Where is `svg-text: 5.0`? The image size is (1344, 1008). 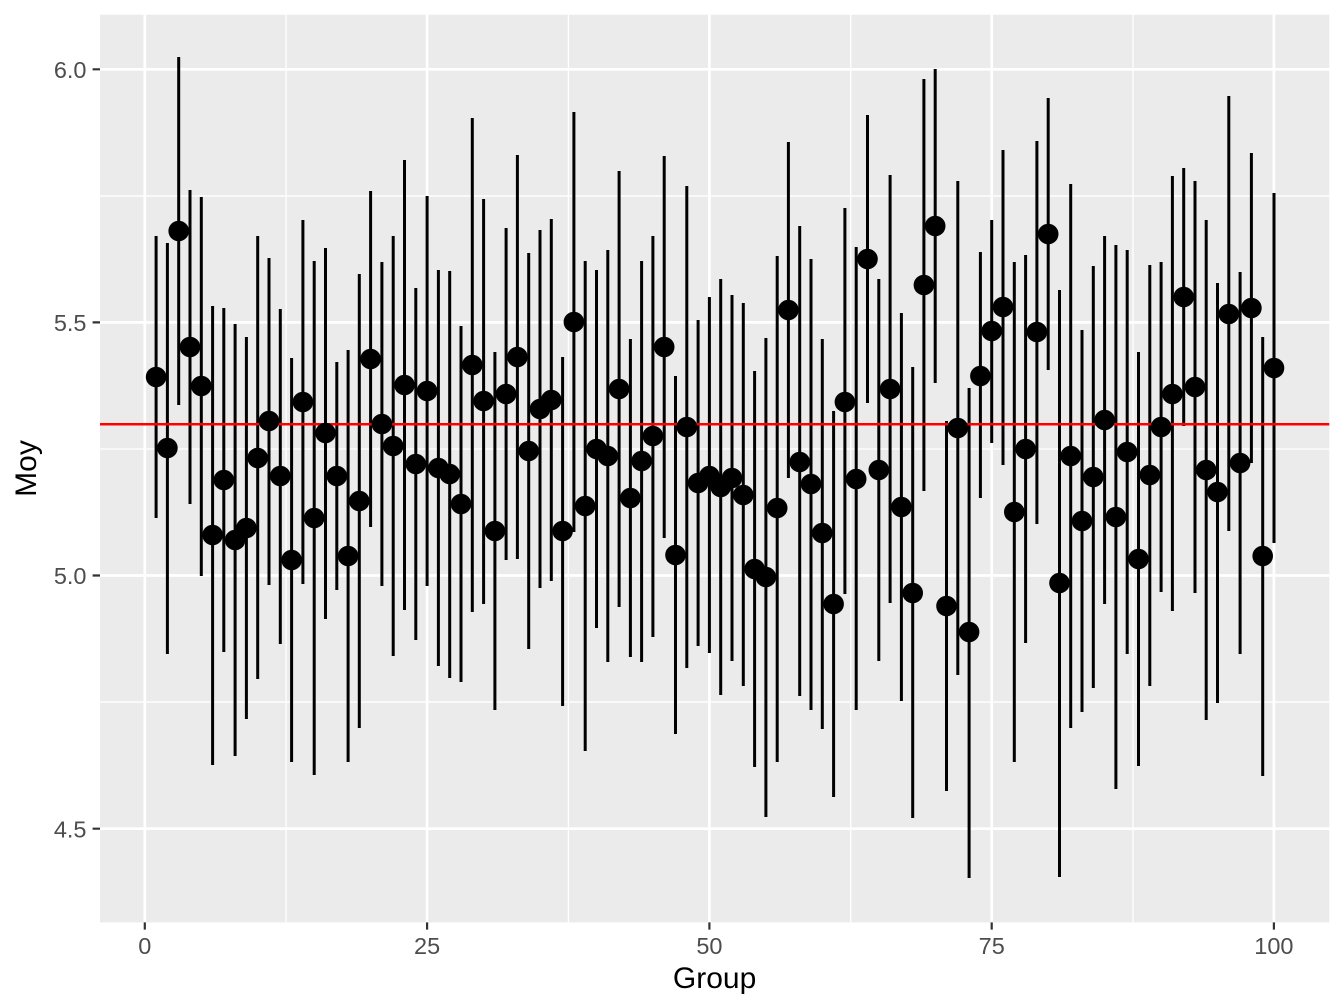
svg-text: 5.0 is located at coordinates (70, 576).